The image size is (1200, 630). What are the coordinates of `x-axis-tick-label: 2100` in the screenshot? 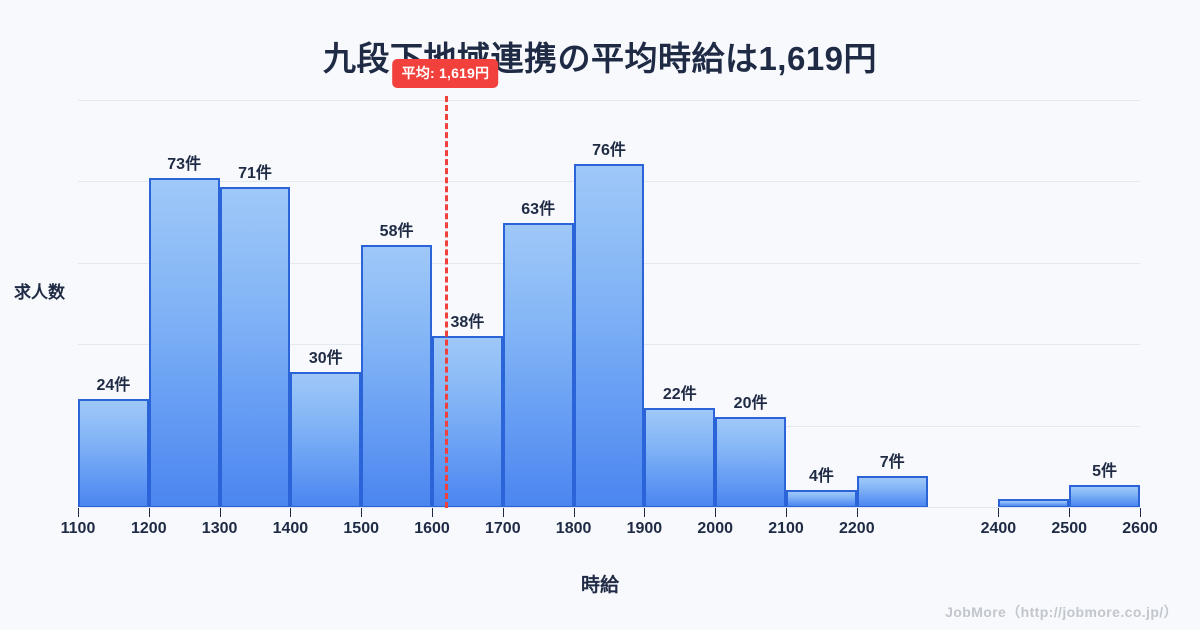 It's located at (786, 528).